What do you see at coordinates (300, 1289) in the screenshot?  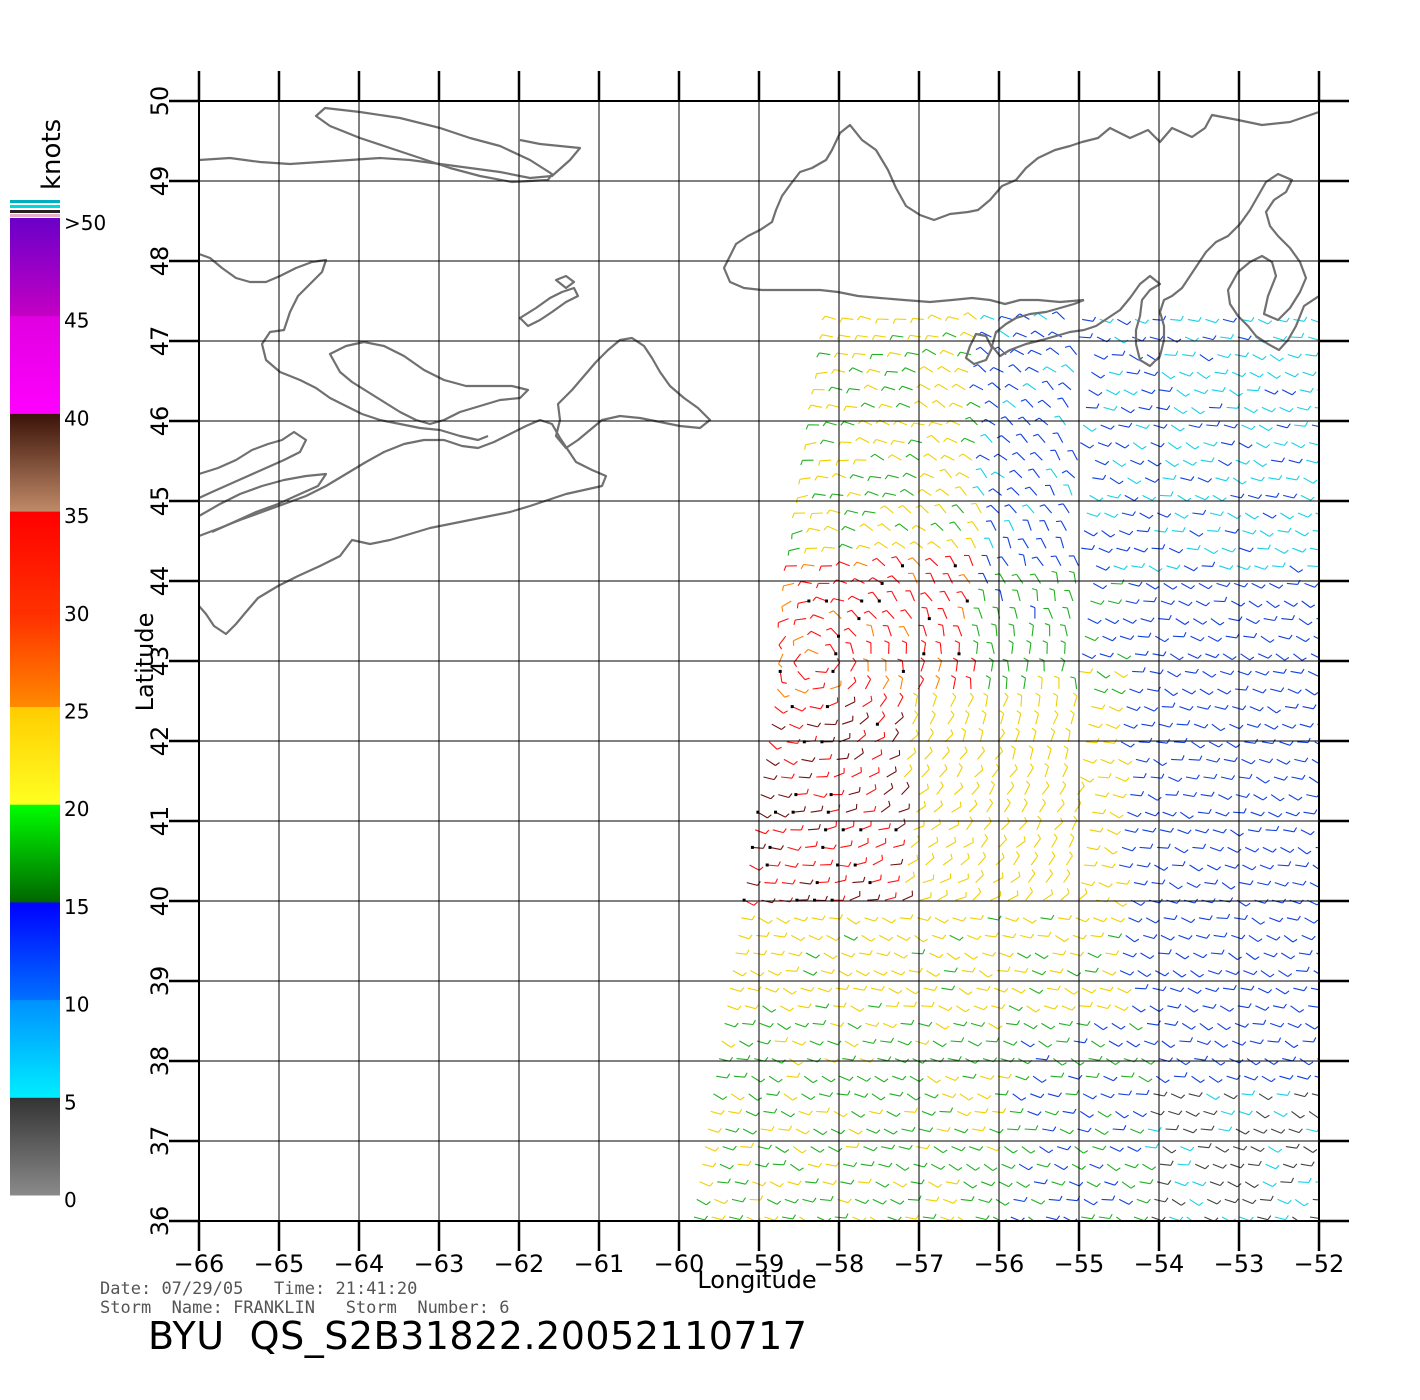 I see `time-label: Time:` at bounding box center [300, 1289].